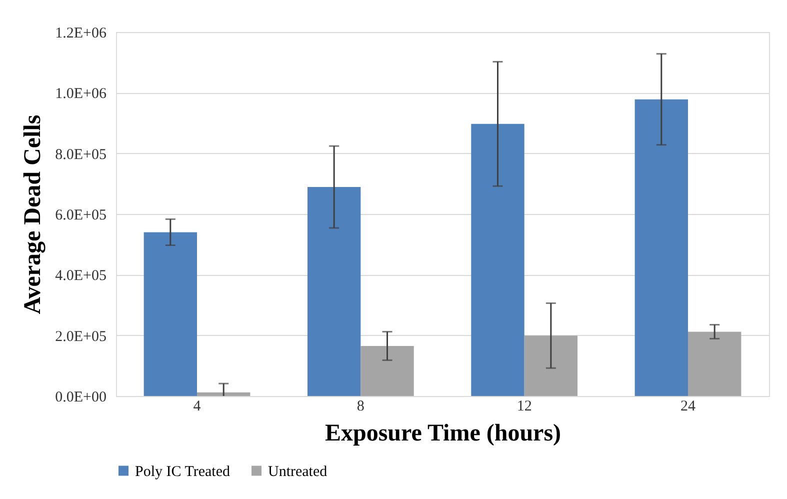  What do you see at coordinates (298, 472) in the screenshot?
I see `legend-label: Untreated` at bounding box center [298, 472].